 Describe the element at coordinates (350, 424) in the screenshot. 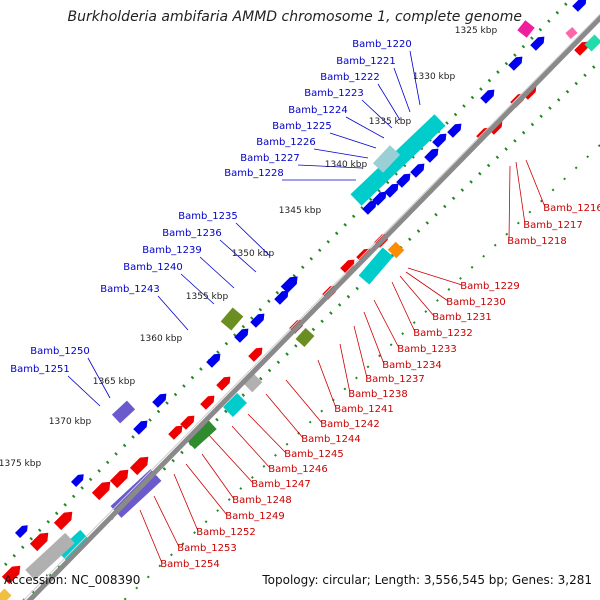

I see `gene-label: Bamb_1242` at that location.